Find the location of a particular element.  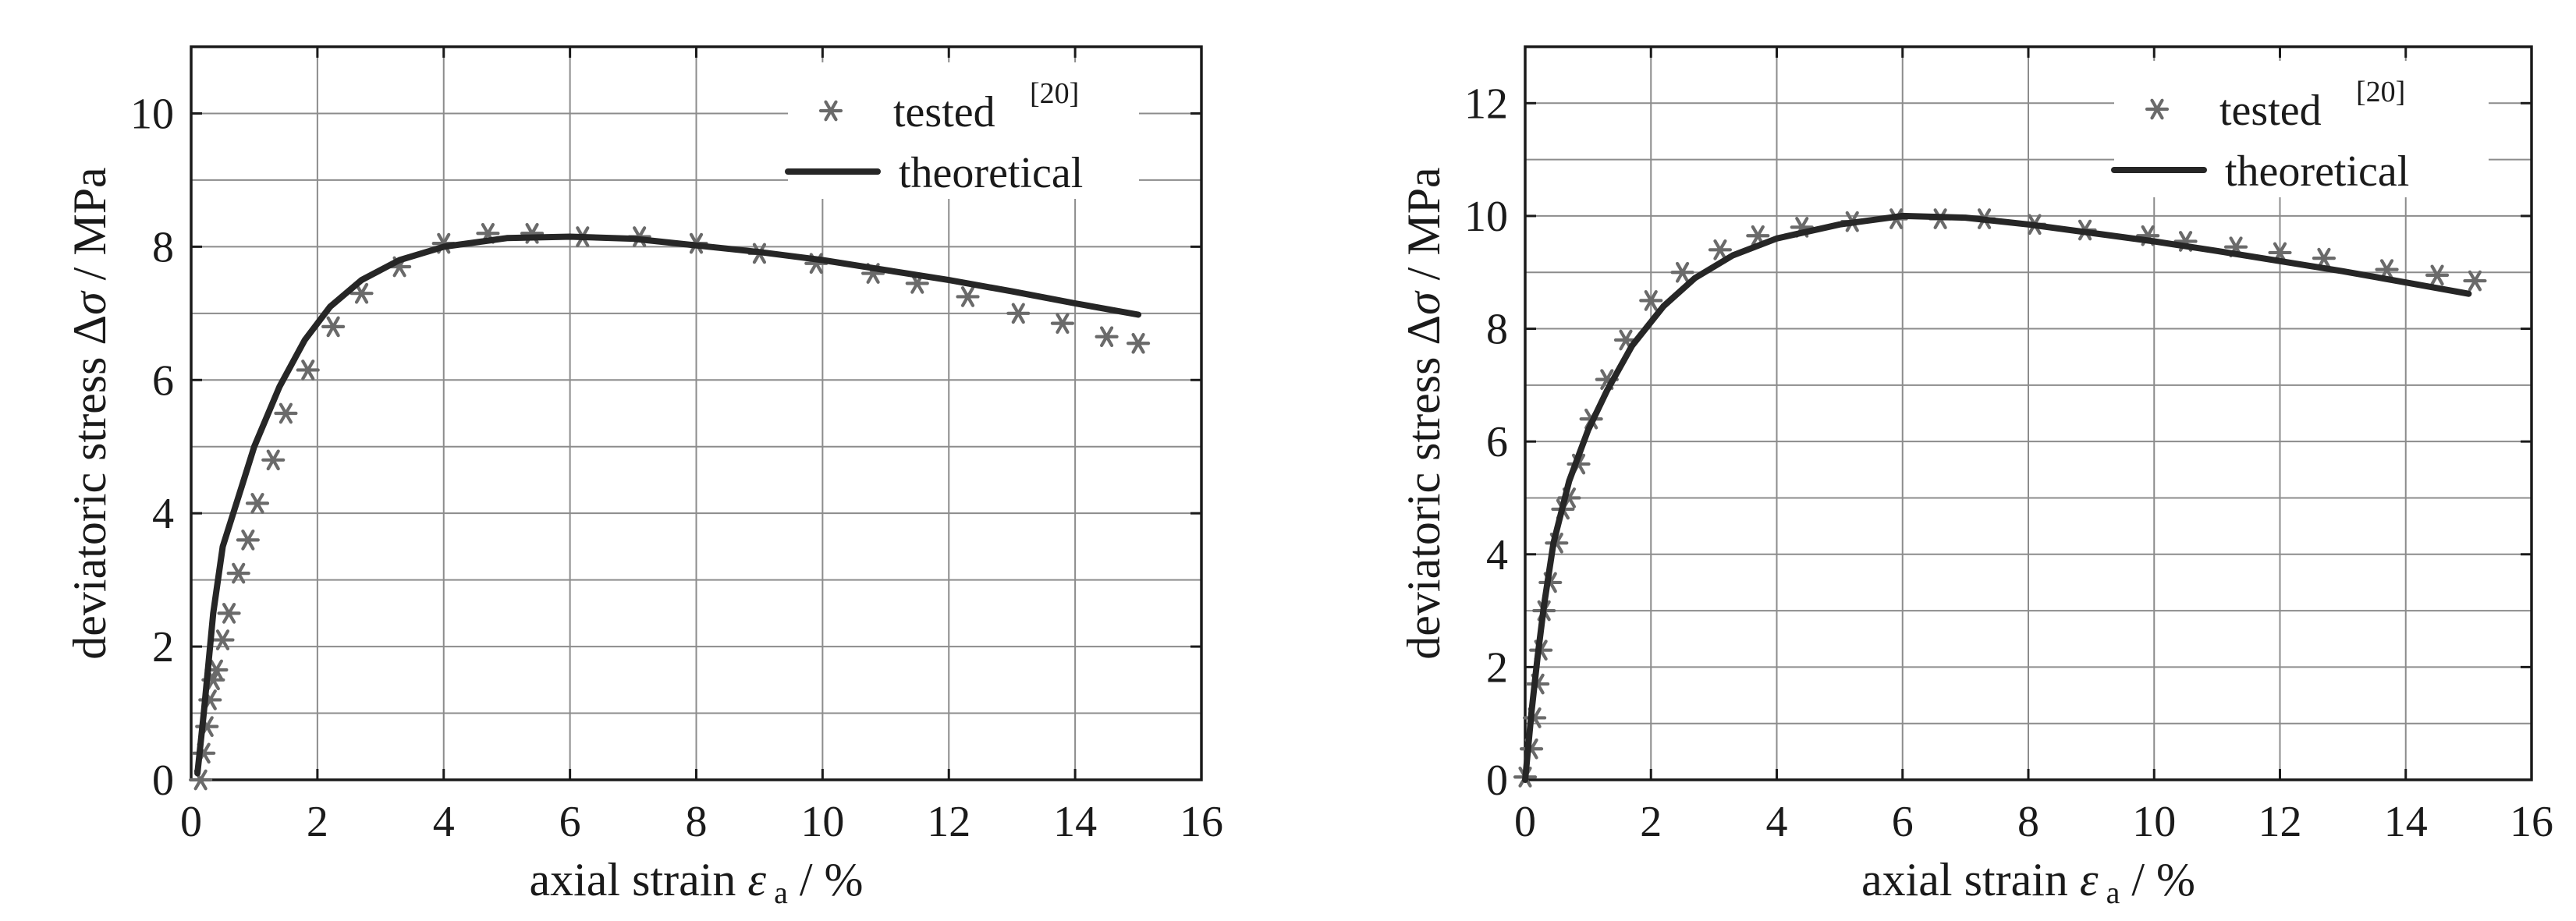

y-tick-label: 12 is located at coordinates (1486, 104).